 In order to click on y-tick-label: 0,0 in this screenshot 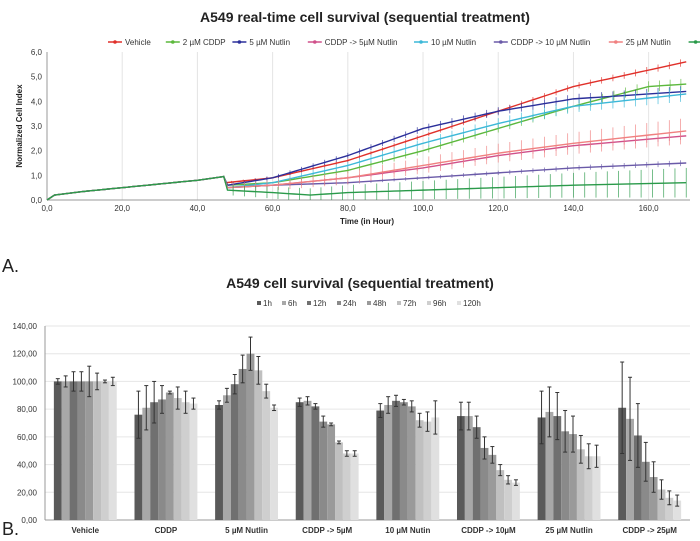, I will do `click(37, 200)`.